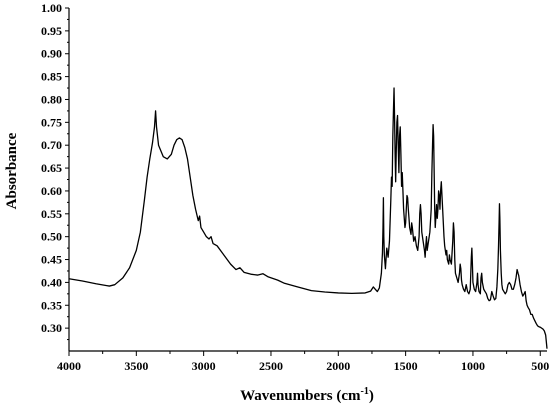 This screenshot has height=407, width=550. I want to click on x-tick-label: 3000, so click(204, 366).